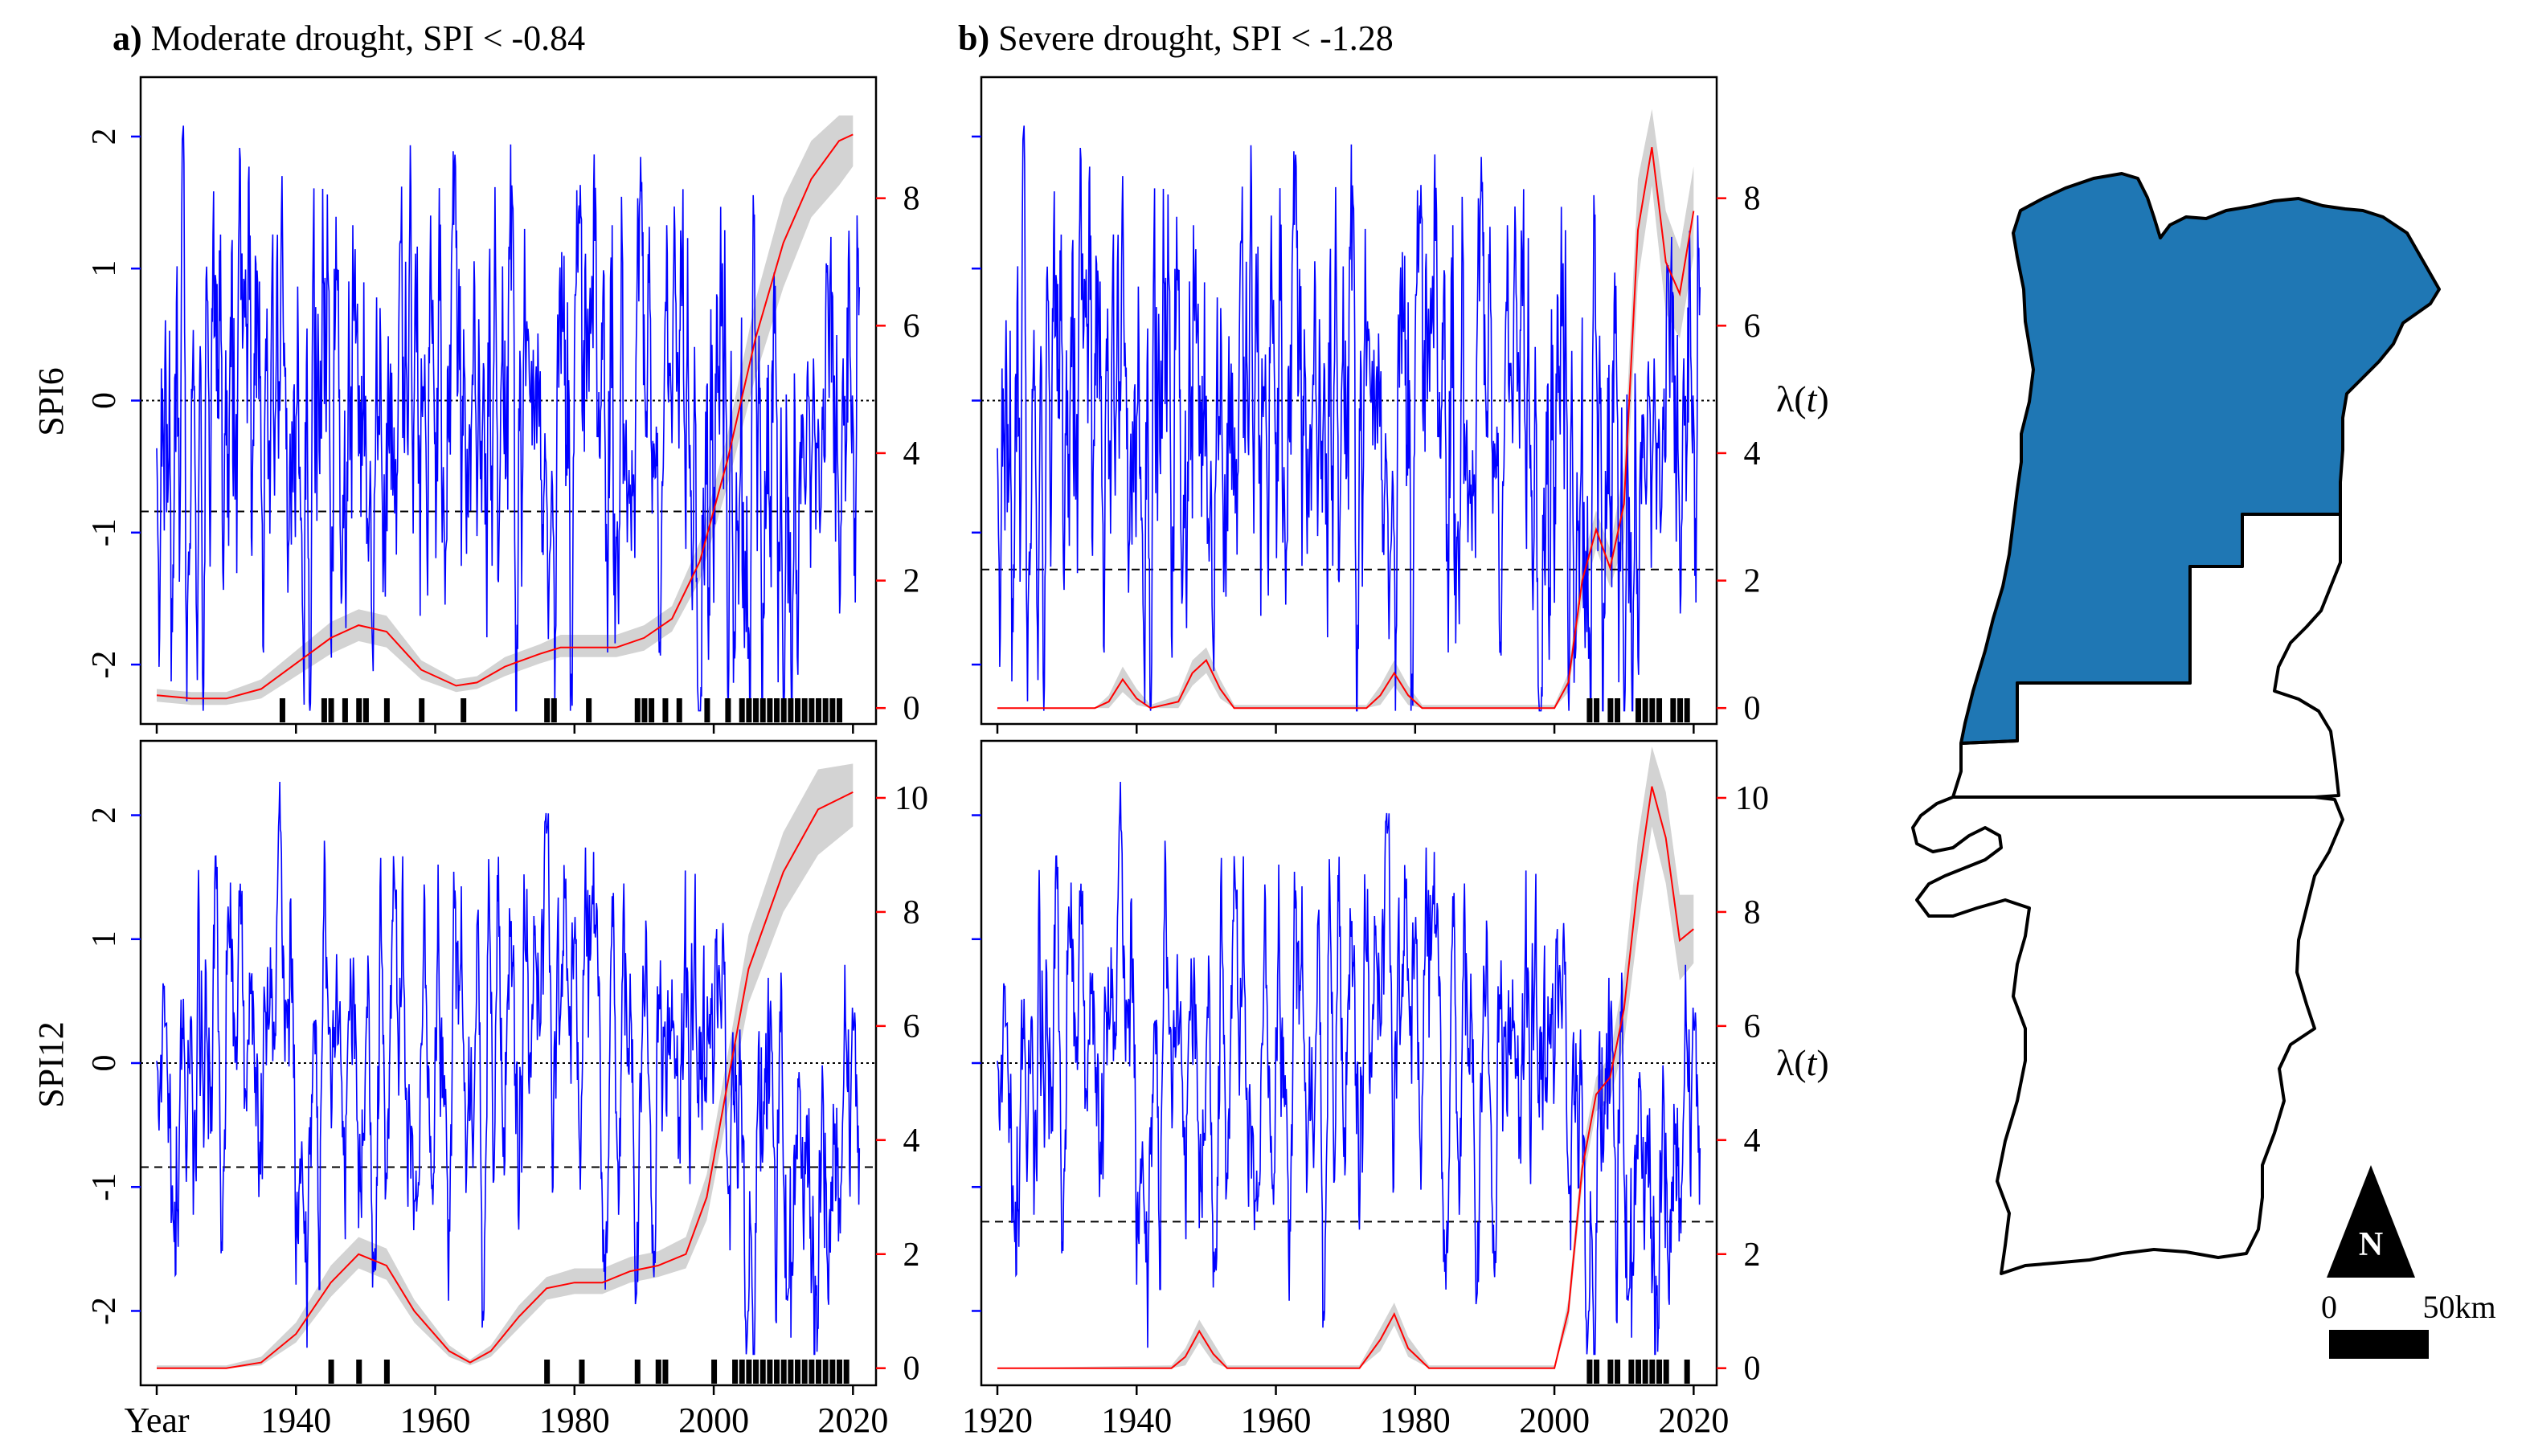 The width and height of the screenshot is (2526, 1456). Describe the element at coordinates (104, 532) in the screenshot. I see `left-tick-label: -1` at that location.